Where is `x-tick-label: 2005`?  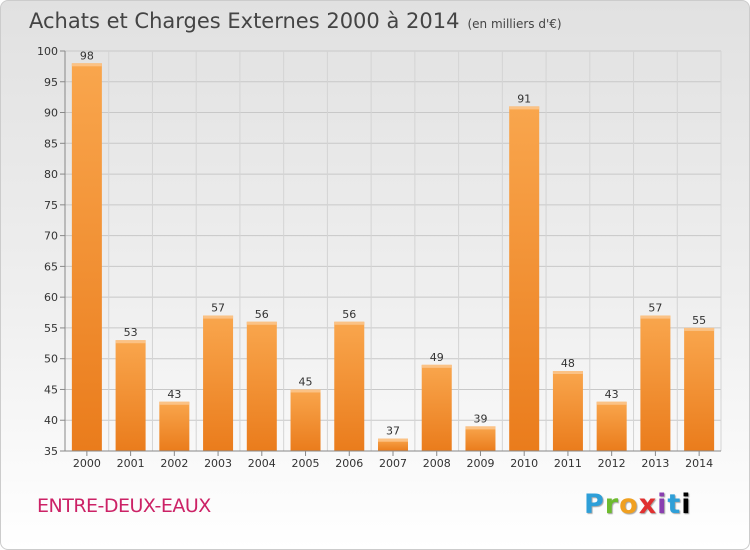
x-tick-label: 2005 is located at coordinates (306, 463).